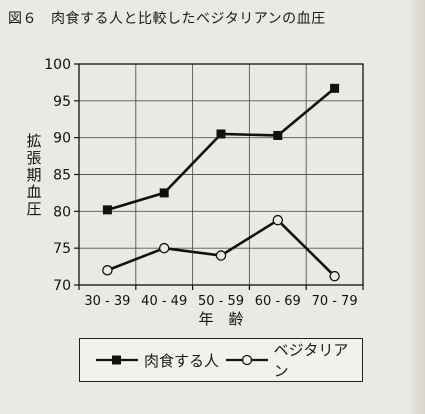 The width and height of the screenshot is (425, 414). Describe the element at coordinates (33, 141) in the screenshot. I see `y-axis-label-char: 拡` at that location.